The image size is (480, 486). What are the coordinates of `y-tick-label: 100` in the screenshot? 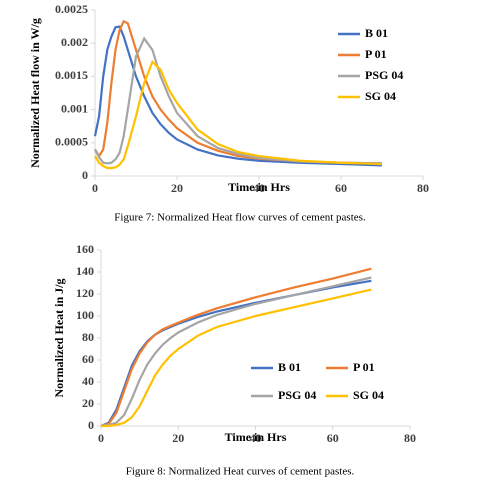 It's located at (85, 315).